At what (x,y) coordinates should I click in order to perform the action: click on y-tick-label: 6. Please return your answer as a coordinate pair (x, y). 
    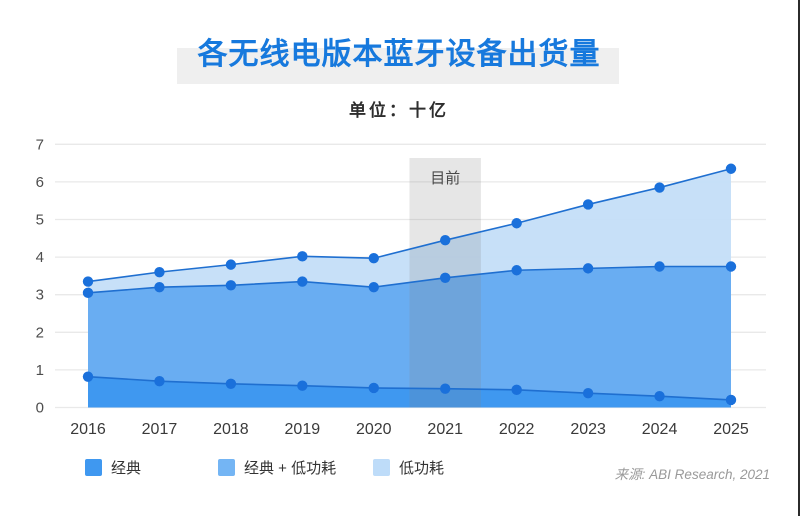
    Looking at the image, I should click on (40, 182).